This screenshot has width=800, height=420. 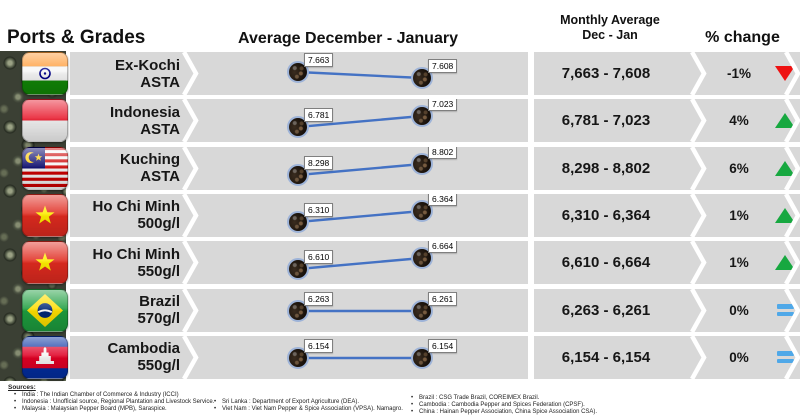 I want to click on equals-icon, so click(x=785, y=310).